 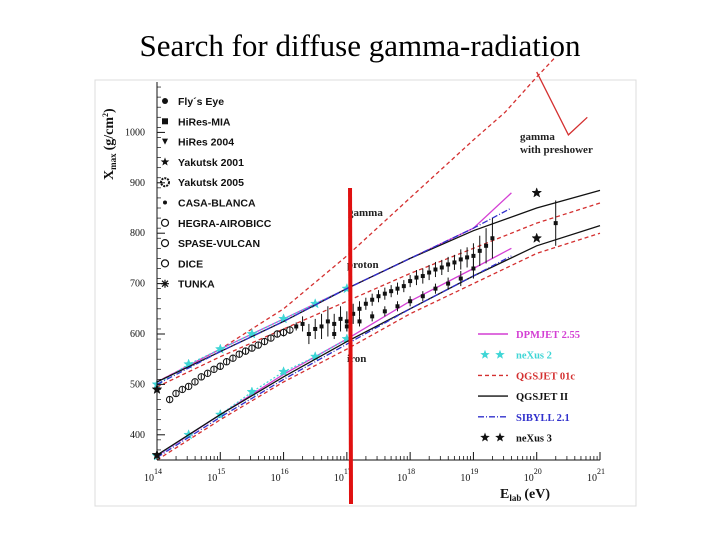 What do you see at coordinates (469, 475) in the screenshot?
I see `x-tick-label-19: 1019` at bounding box center [469, 475].